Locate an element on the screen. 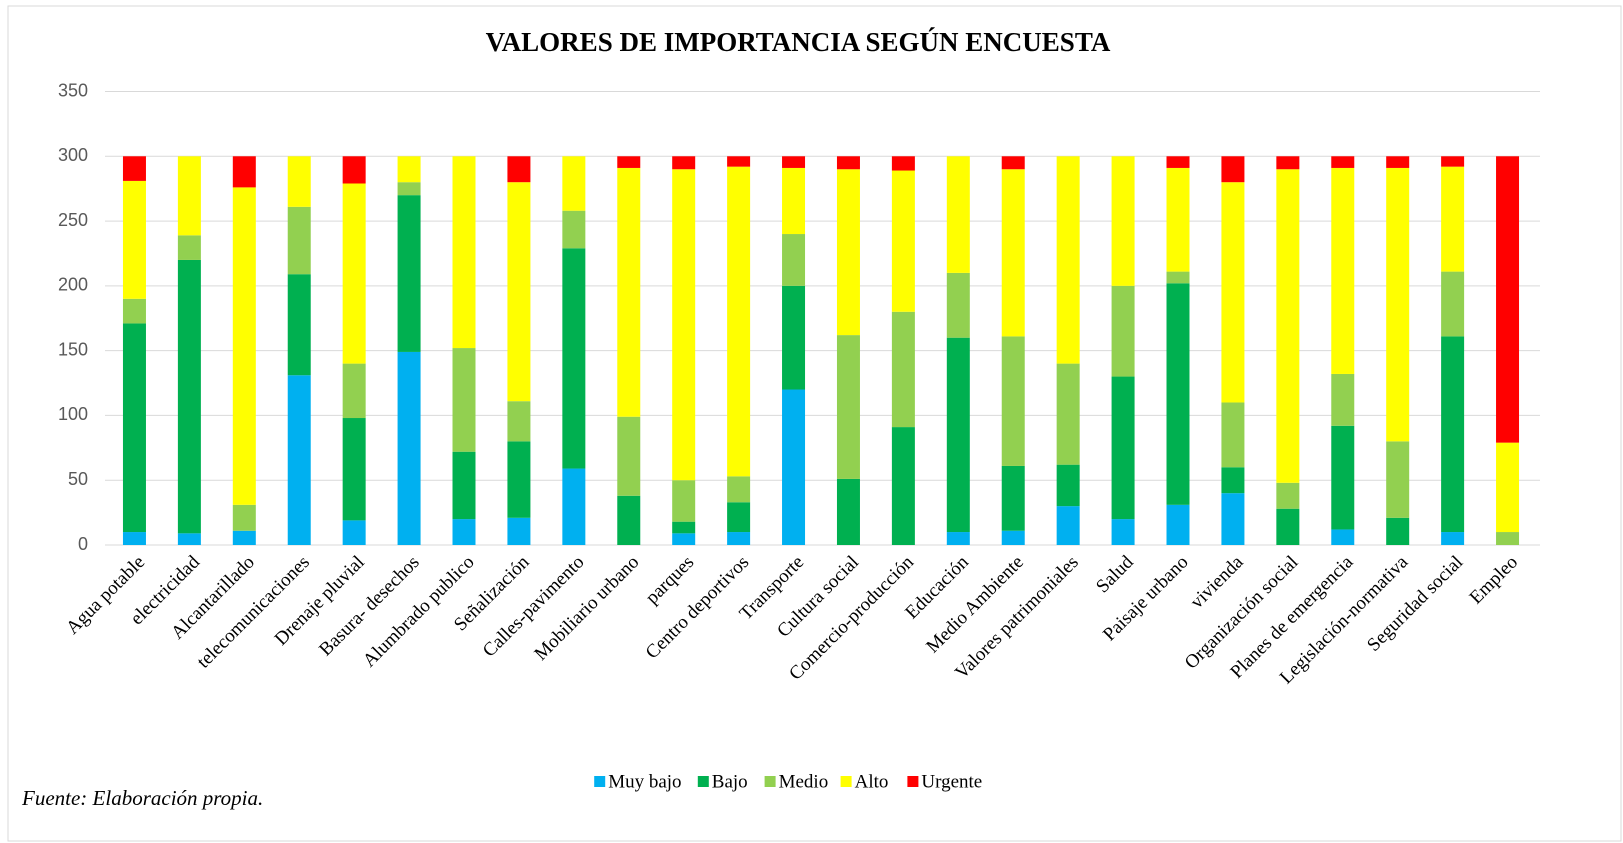 The height and width of the screenshot is (843, 1623). x-tick-label: Mobiliario urbano is located at coordinates (586, 608).